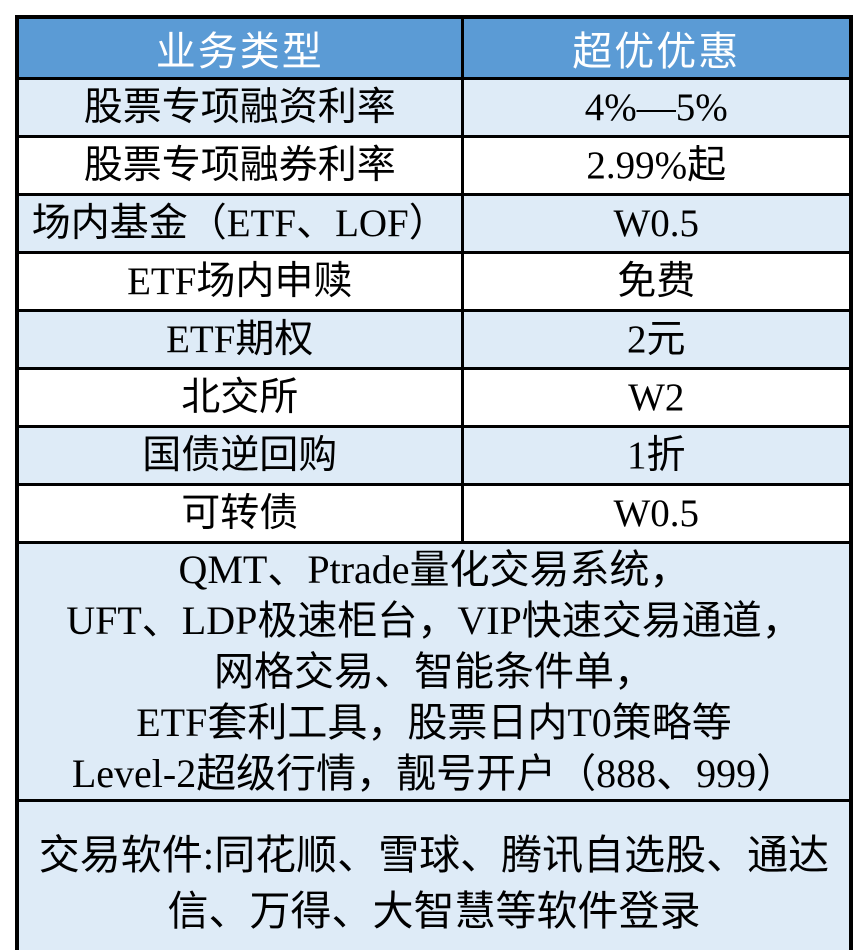  Describe the element at coordinates (239, 223) in the screenshot. I see `cell-business-type: 场内基金（ETF、LOF）` at that location.